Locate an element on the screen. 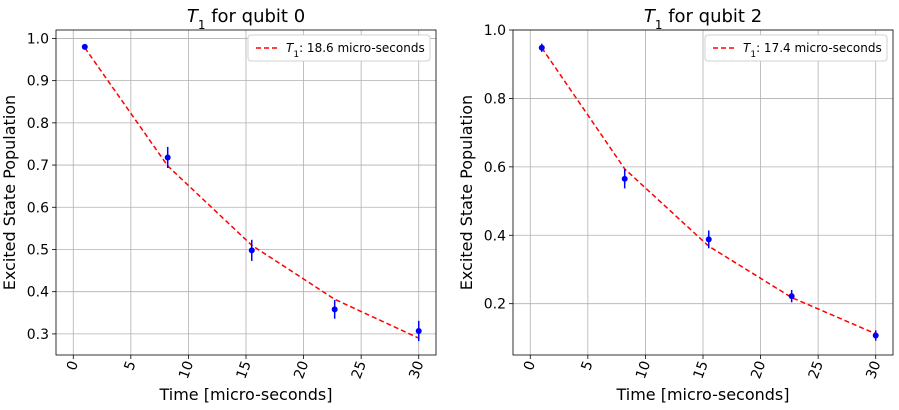 This screenshot has width=899, height=410. legend: T1: 18.6 micro-seconds is located at coordinates (339, 48).